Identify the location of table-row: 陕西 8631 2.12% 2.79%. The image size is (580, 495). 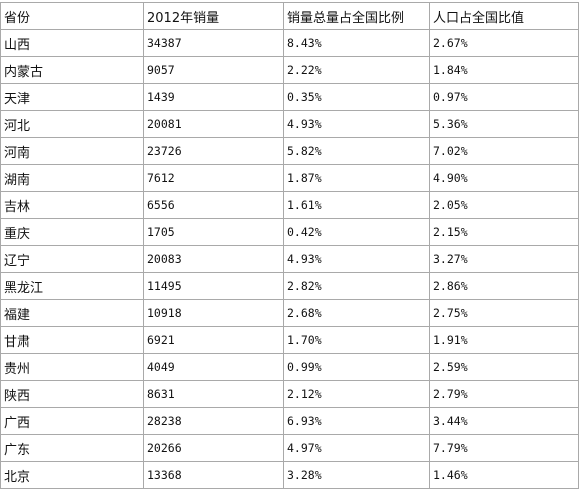
(289, 394).